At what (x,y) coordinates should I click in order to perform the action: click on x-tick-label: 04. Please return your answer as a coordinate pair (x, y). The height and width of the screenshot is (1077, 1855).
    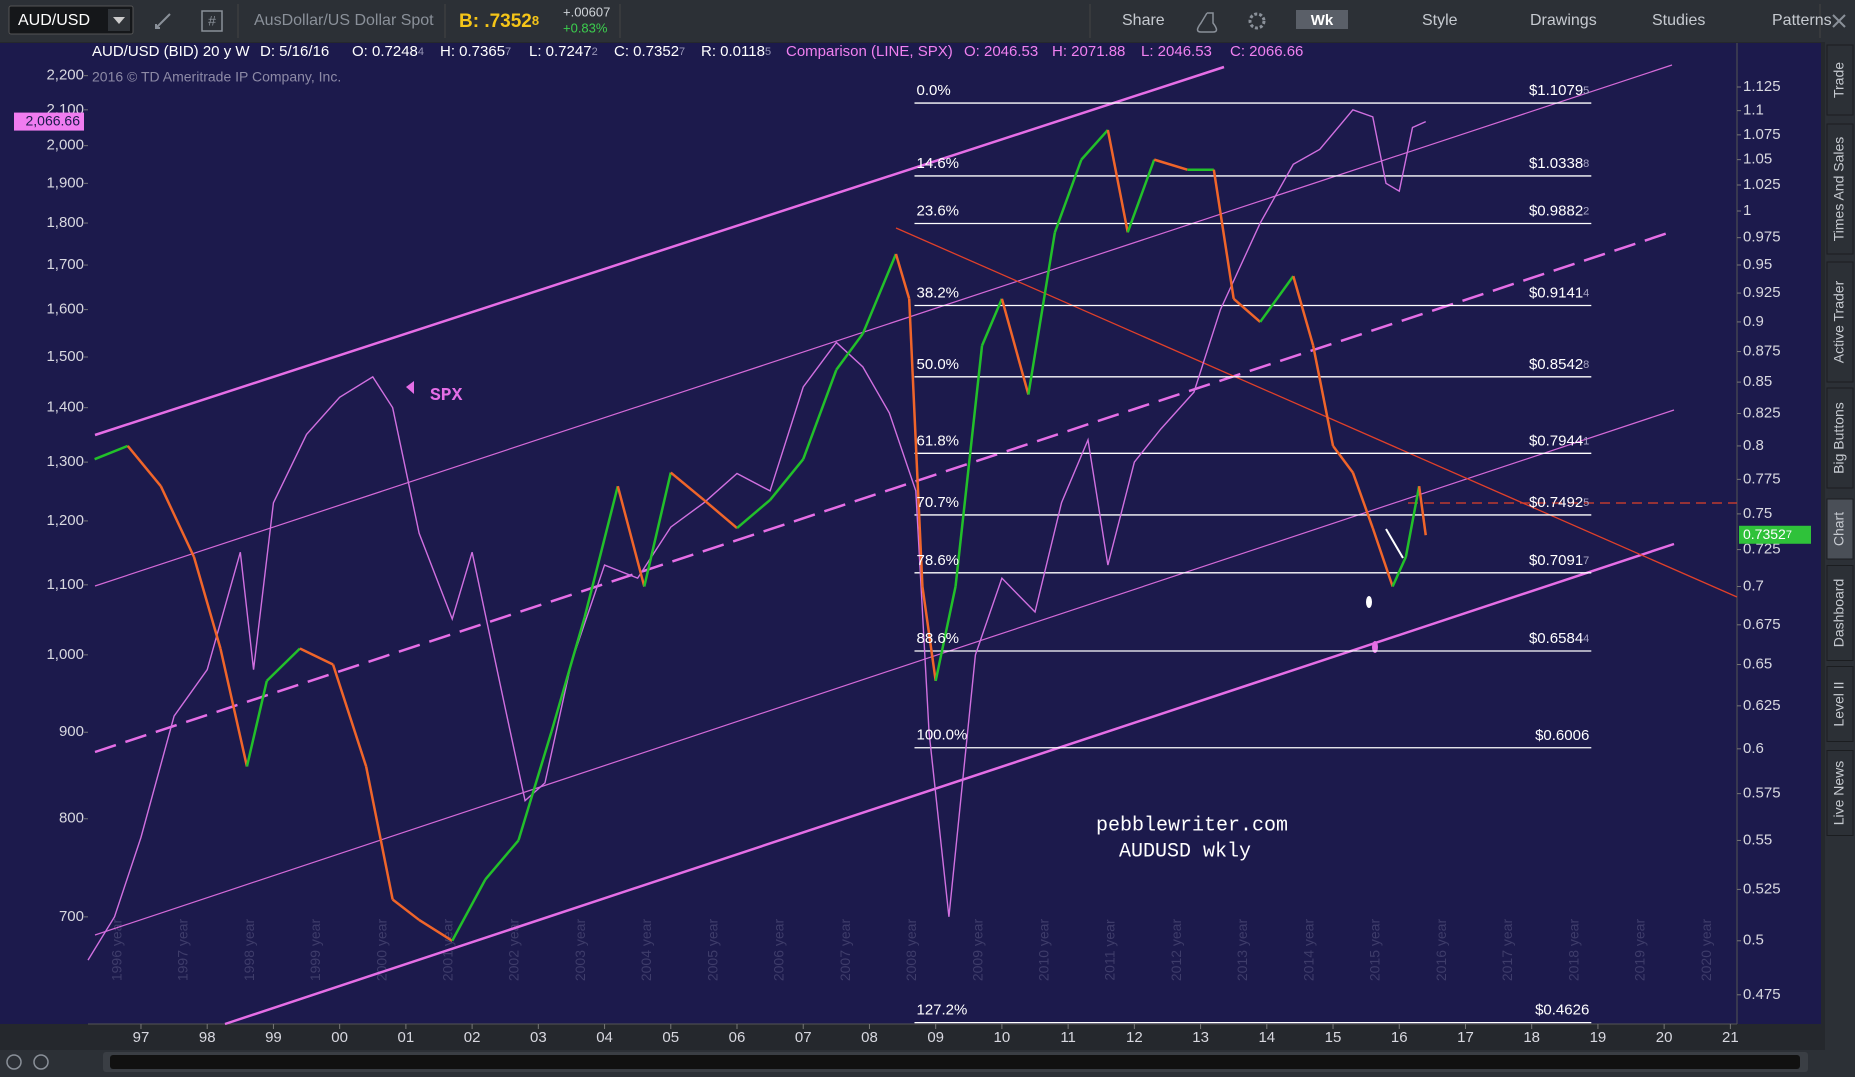
    Looking at the image, I should click on (604, 1037).